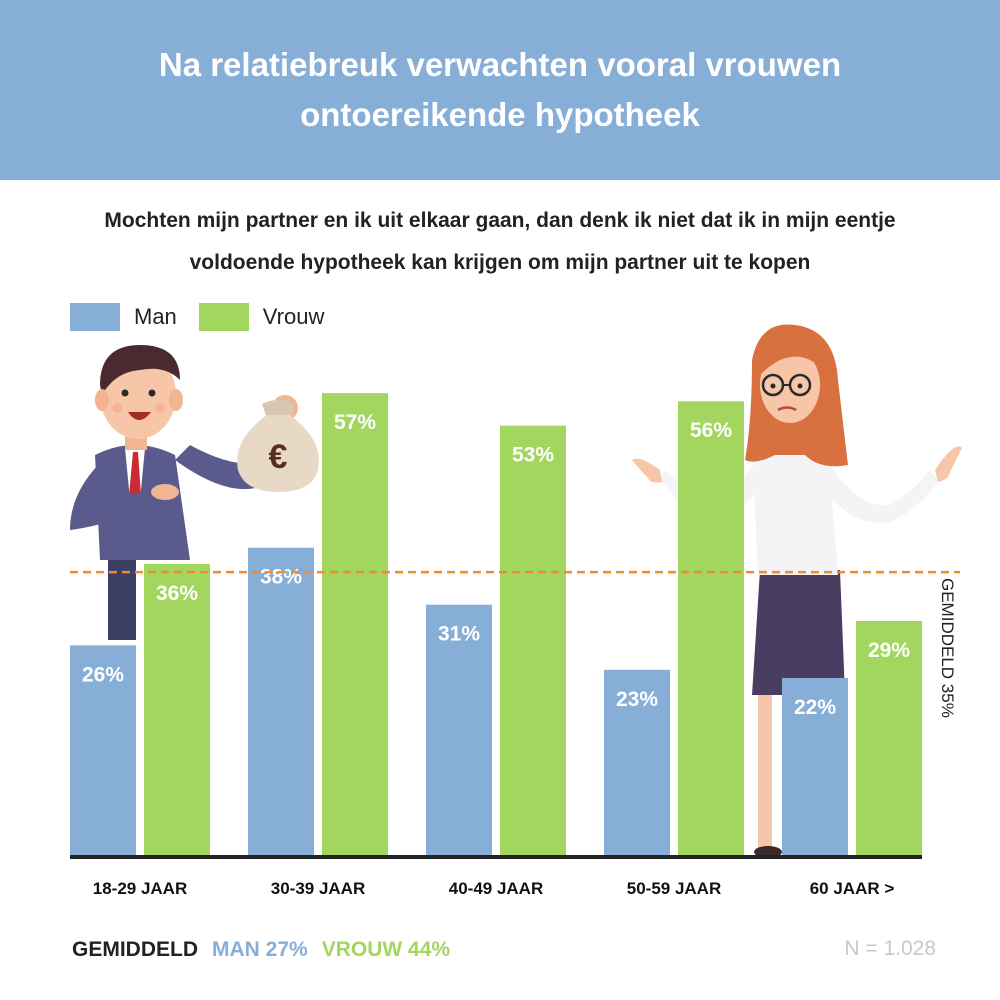 The height and width of the screenshot is (1000, 1000). What do you see at coordinates (140, 888) in the screenshot?
I see `category-label-0: 18-29 JAAR` at bounding box center [140, 888].